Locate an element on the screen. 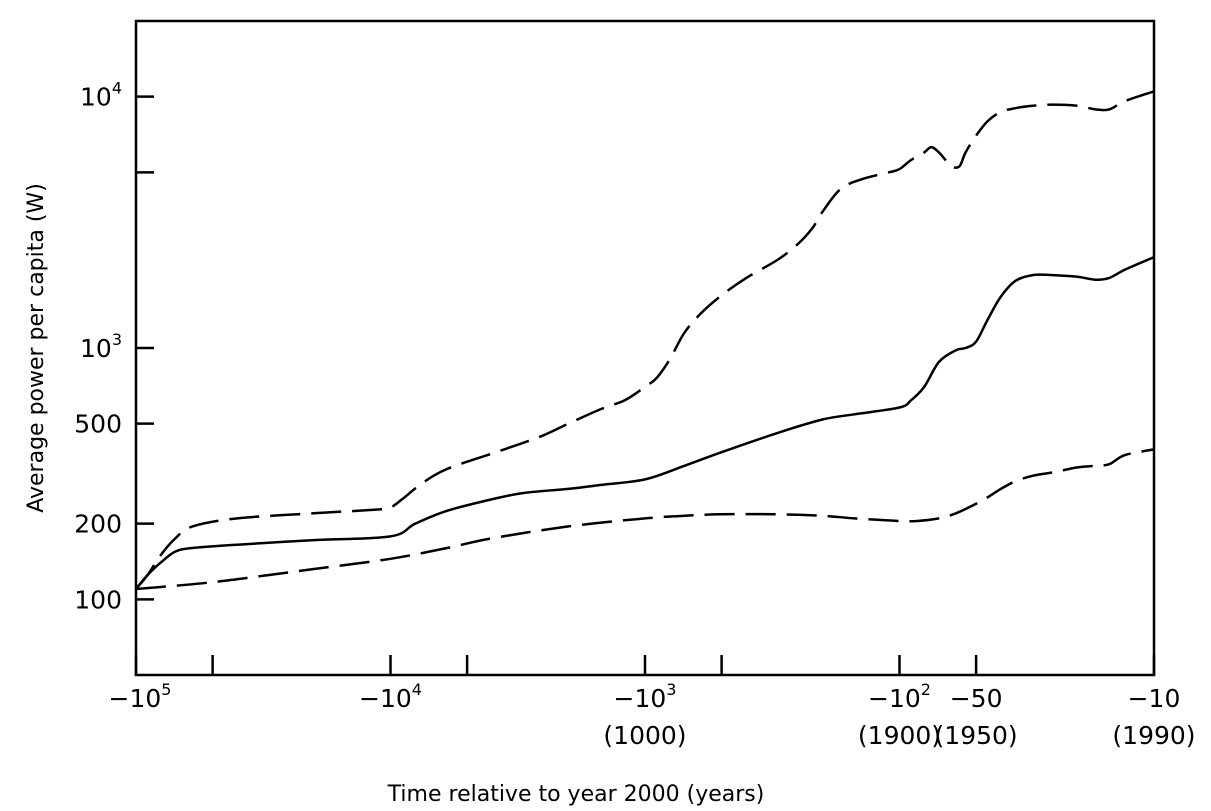 The image size is (1211, 811). y-axis-ticks: 100 200 500 10³ 10⁴ is located at coordinates (114, 346).